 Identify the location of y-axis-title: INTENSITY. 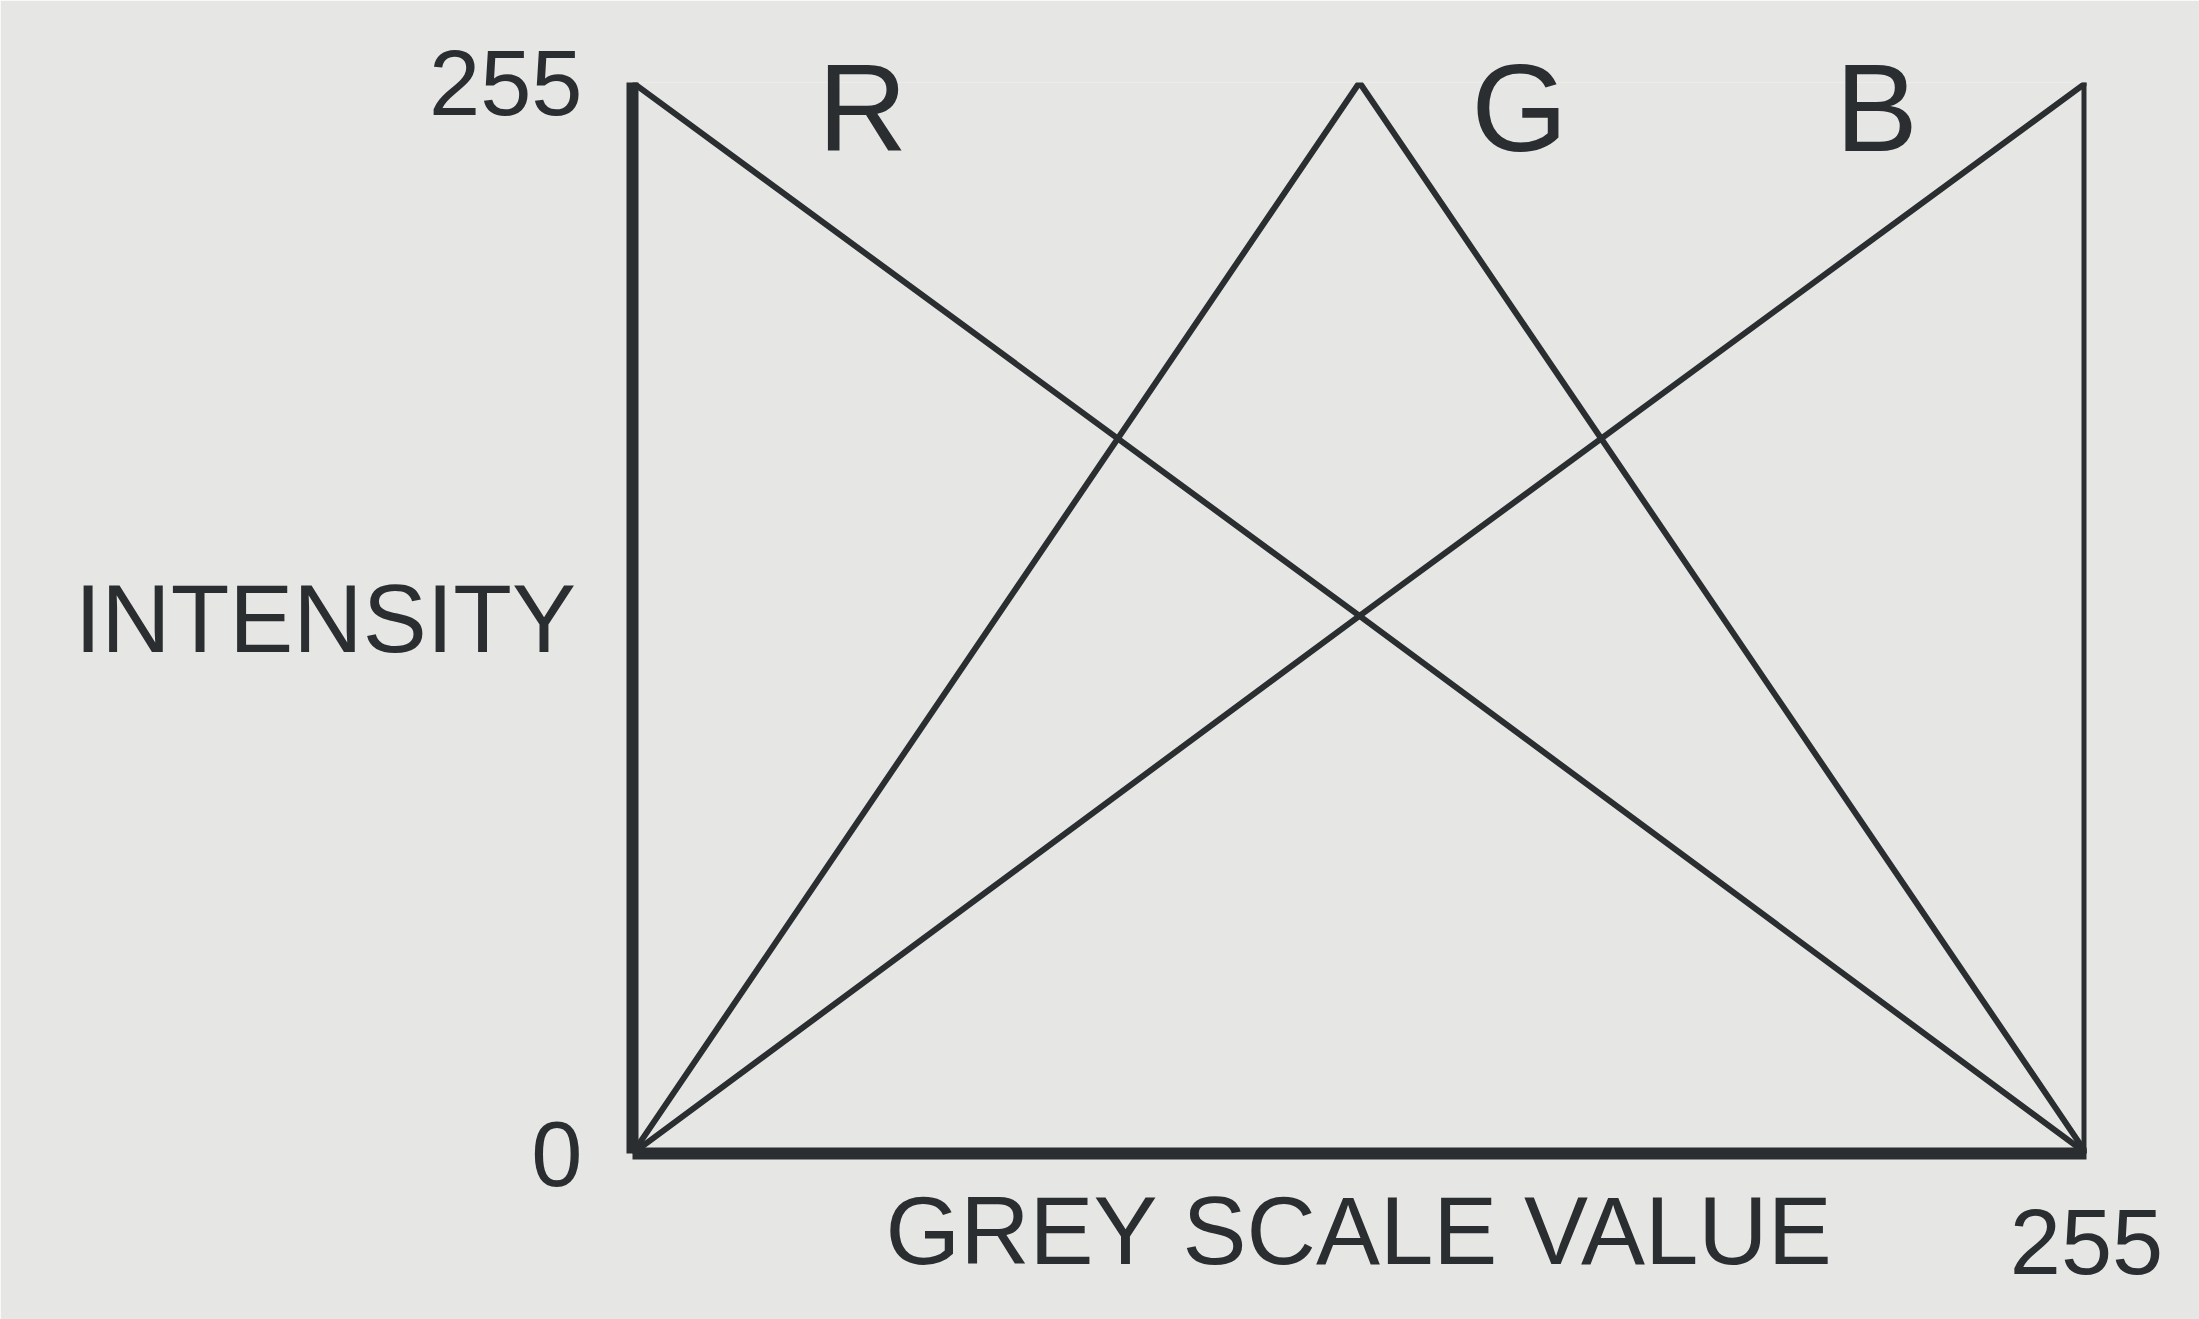
(325, 618).